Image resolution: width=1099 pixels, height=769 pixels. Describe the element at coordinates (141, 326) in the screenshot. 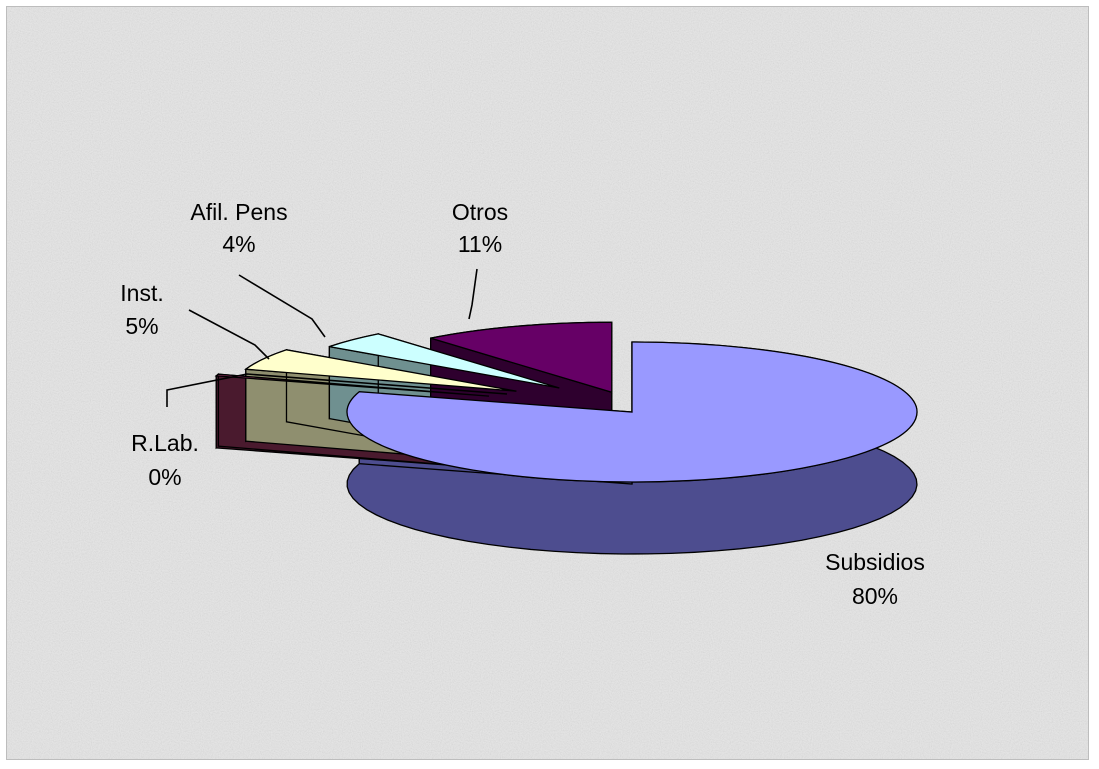

I see `slice-percent-inst: 5%` at that location.